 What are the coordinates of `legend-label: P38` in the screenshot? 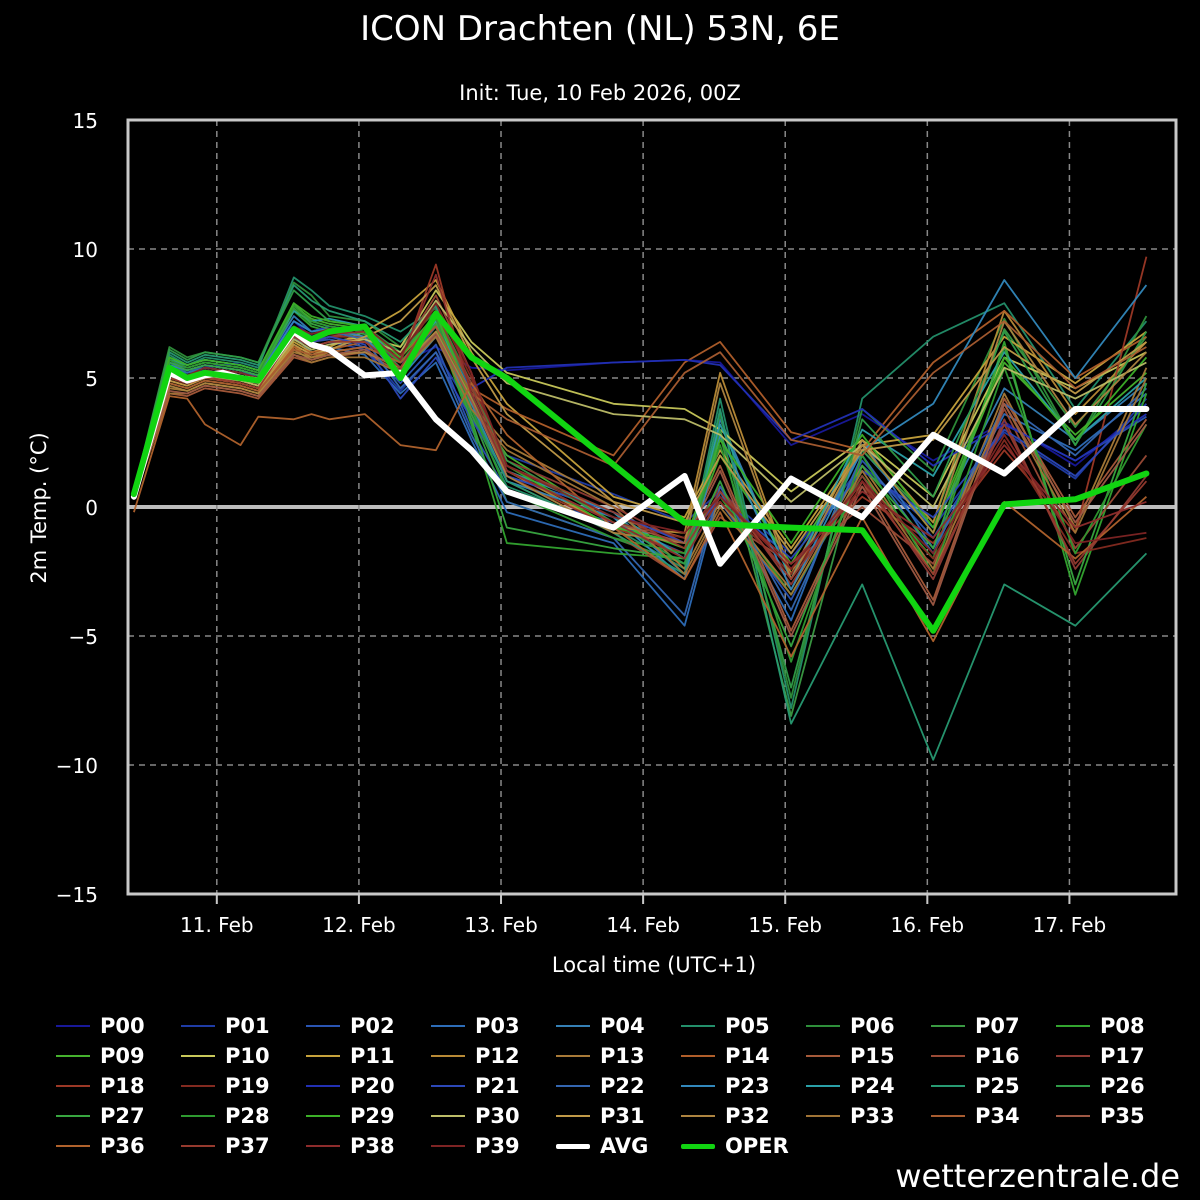 It's located at (372, 1146).